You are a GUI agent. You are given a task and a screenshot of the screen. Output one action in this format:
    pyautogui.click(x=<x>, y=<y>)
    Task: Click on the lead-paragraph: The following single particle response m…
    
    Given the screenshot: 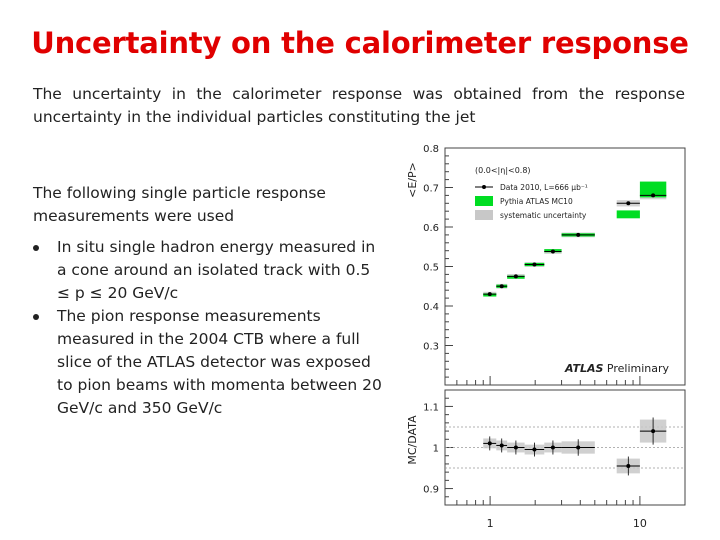 What is the action you would take?
    pyautogui.click(x=179, y=204)
    